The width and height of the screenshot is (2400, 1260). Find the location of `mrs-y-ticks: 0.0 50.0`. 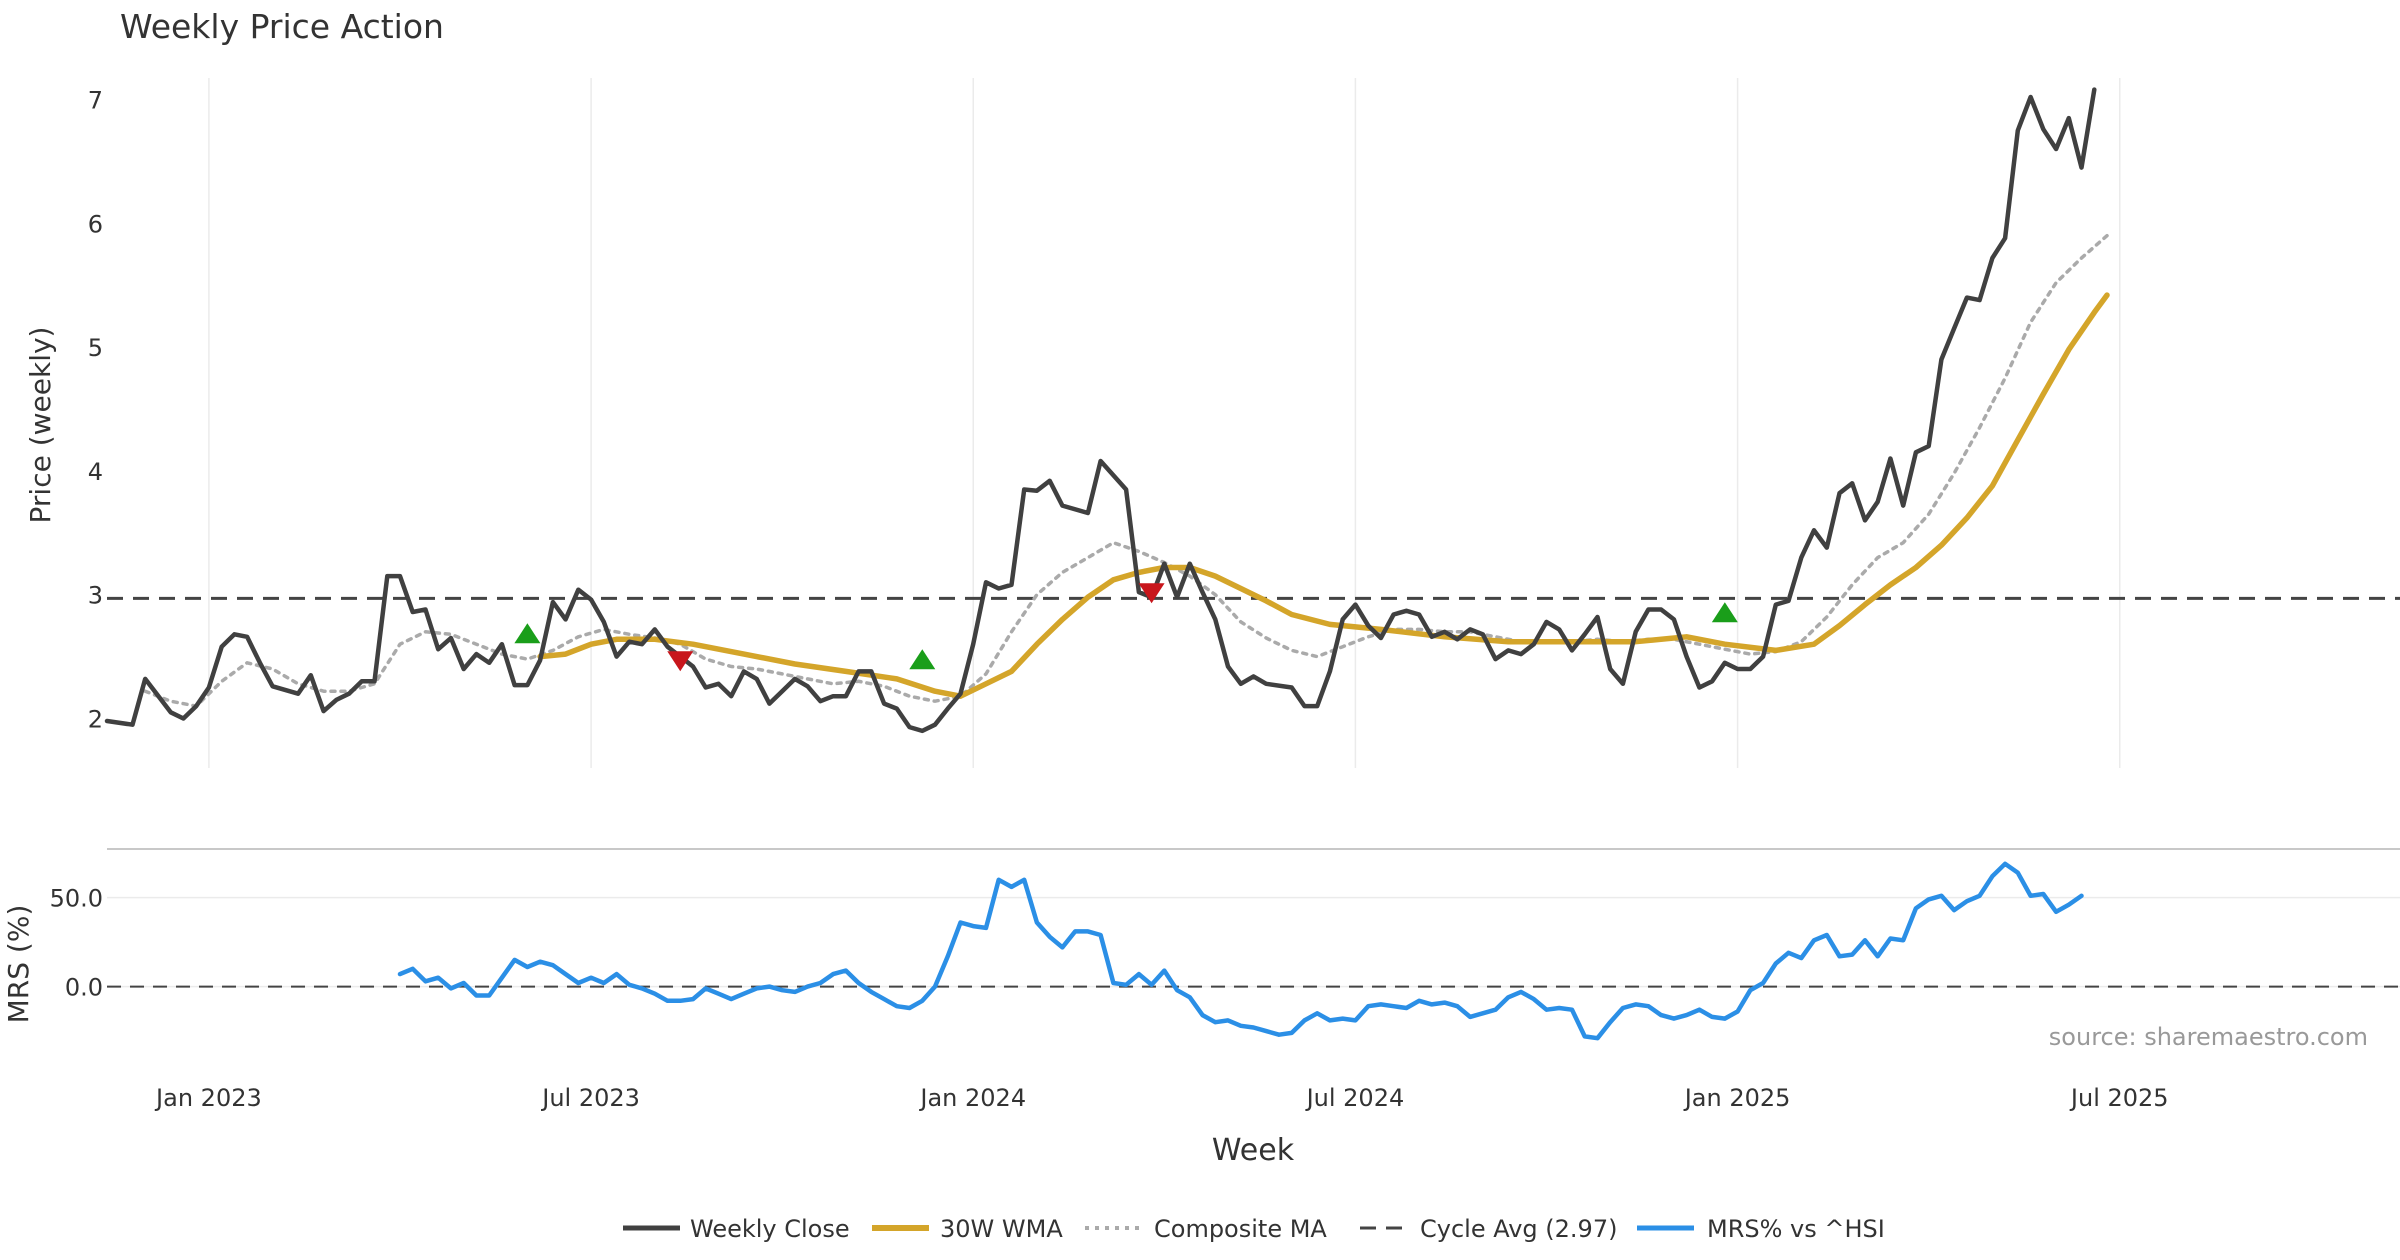

mrs-y-ticks: 0.0 50.0 is located at coordinates (76, 943).